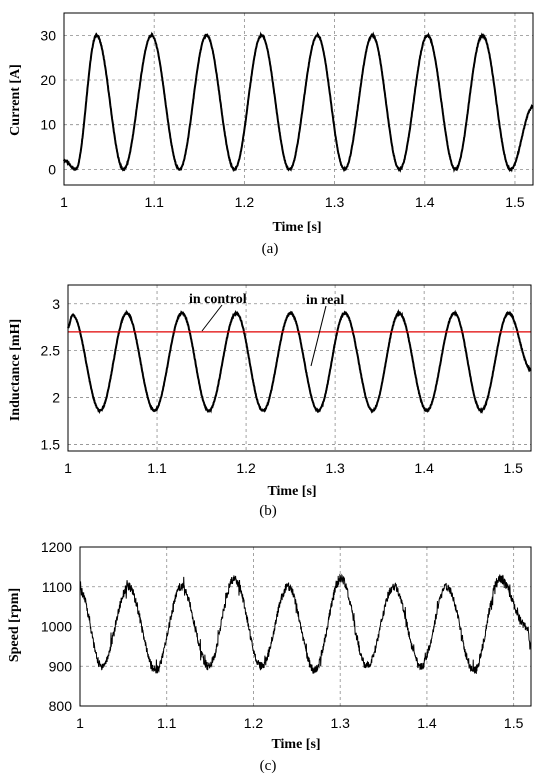  What do you see at coordinates (61, 666) in the screenshot?
I see `y-tick-label: 900` at bounding box center [61, 666].